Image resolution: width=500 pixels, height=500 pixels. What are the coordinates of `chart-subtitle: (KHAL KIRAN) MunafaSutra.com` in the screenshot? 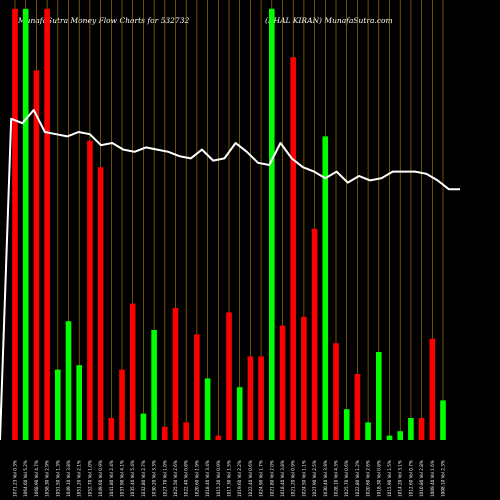 It's located at (329, 20).